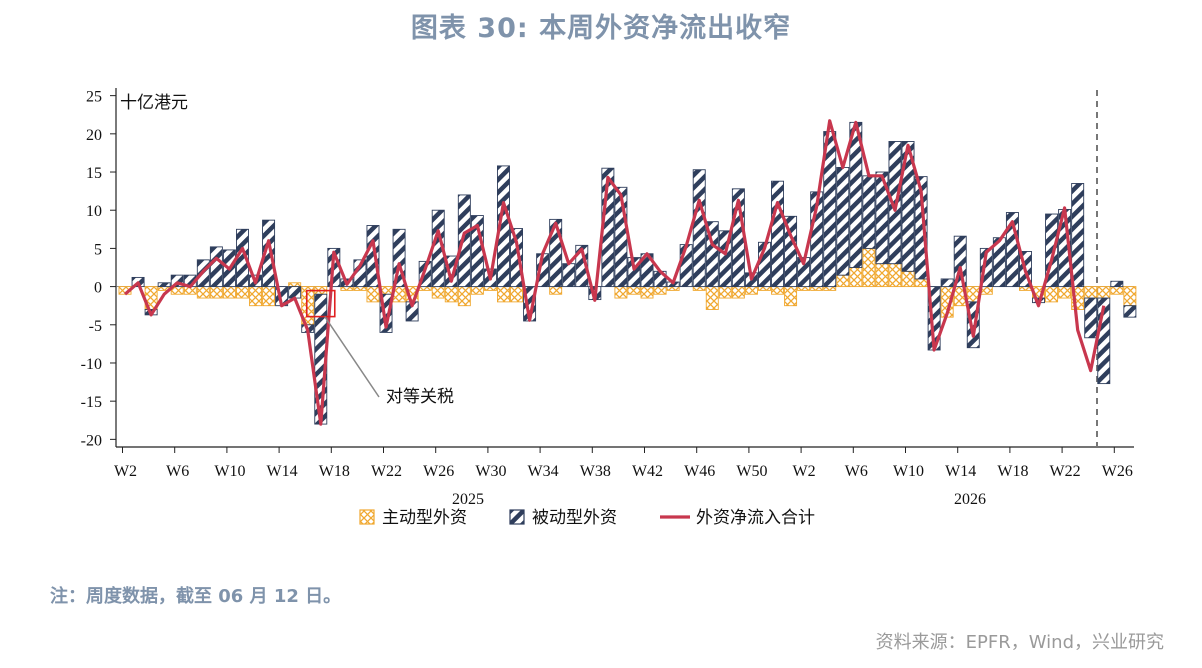 This screenshot has width=1202, height=668. I want to click on y-tick-label: -5, so click(95, 326).